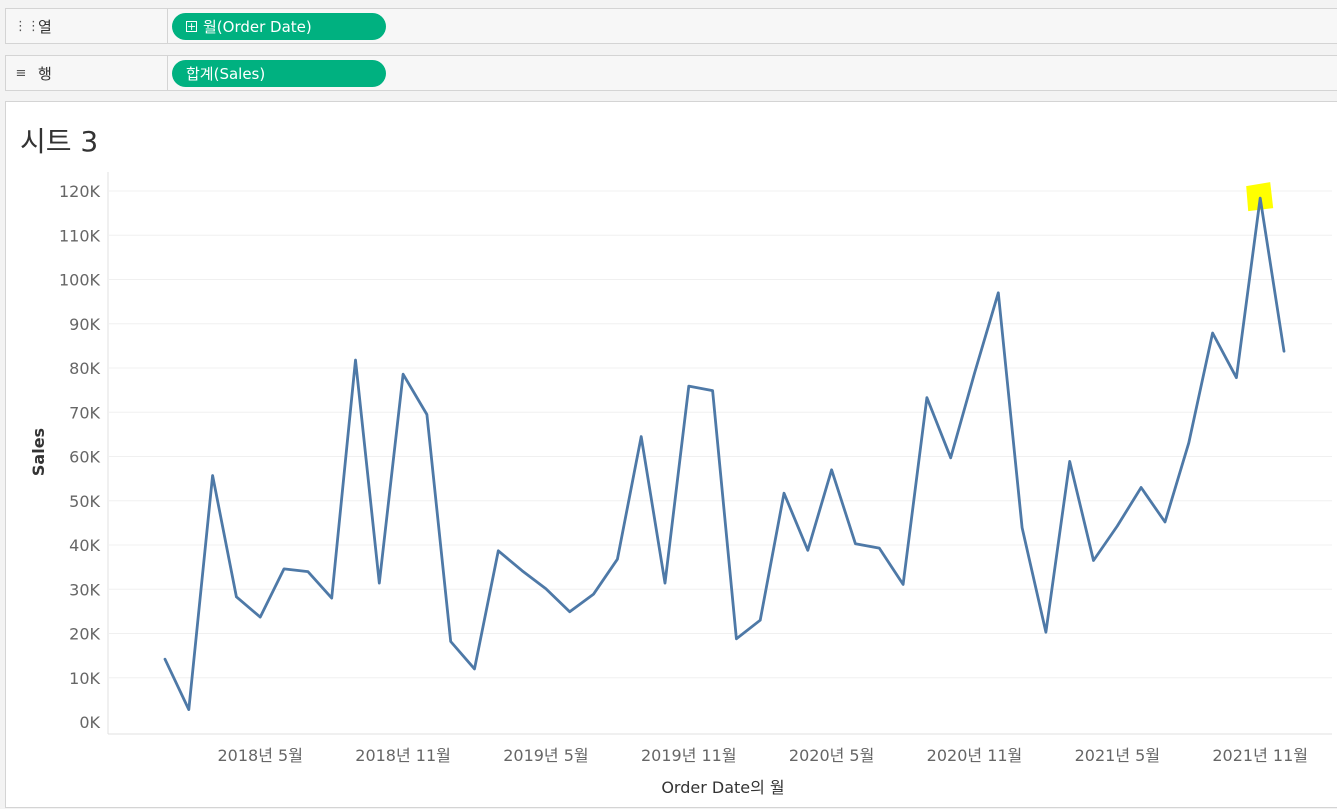  I want to click on y-tick-label: 120K, so click(80, 191).